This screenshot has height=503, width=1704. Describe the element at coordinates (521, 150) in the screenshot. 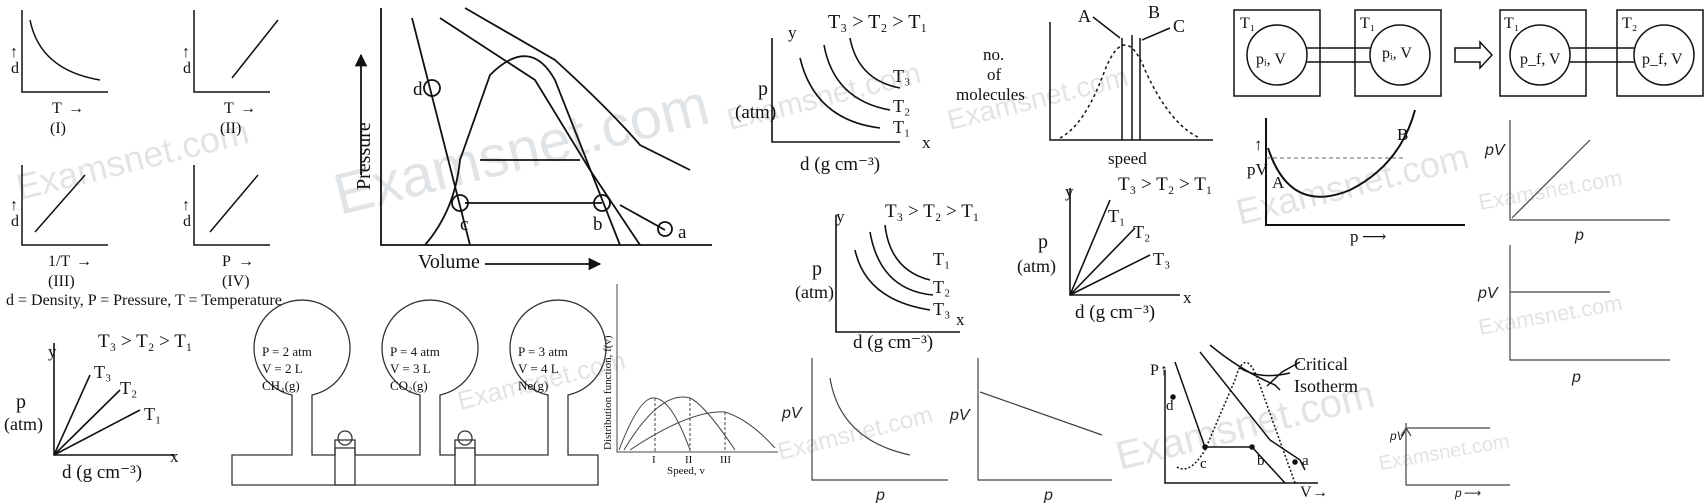

I see `watermark-large: Examsnet.com` at that location.